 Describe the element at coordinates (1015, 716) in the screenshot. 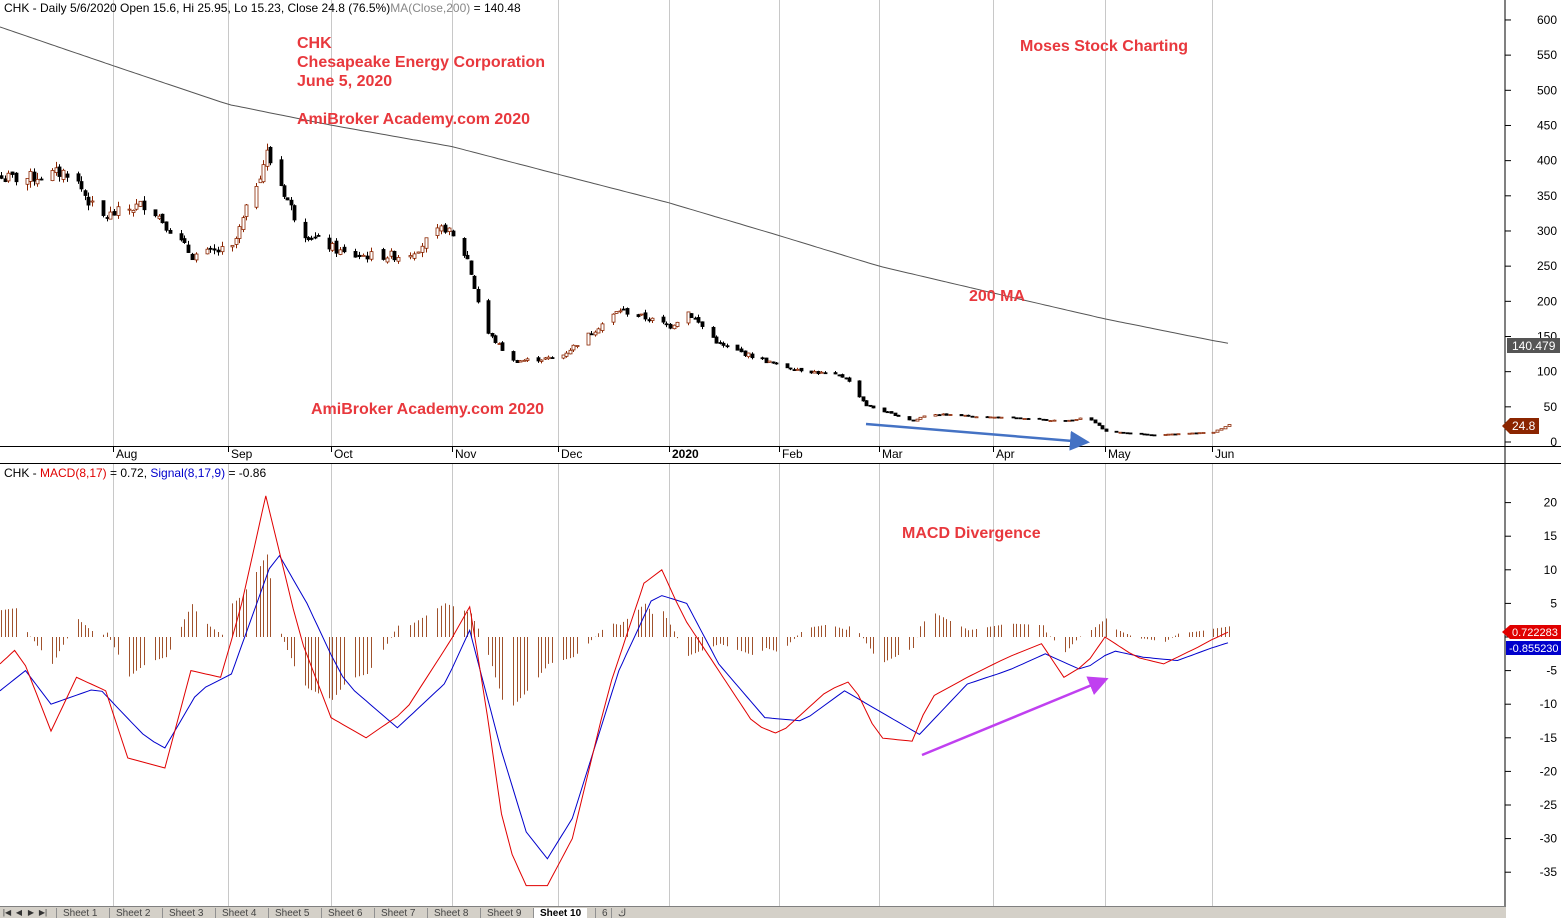

I see `macd-divergence-arrow` at that location.